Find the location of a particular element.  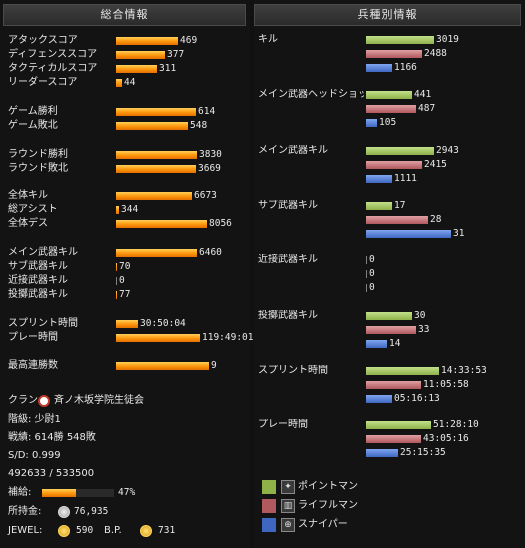

stat-label: 総アシスト is located at coordinates (33, 209).